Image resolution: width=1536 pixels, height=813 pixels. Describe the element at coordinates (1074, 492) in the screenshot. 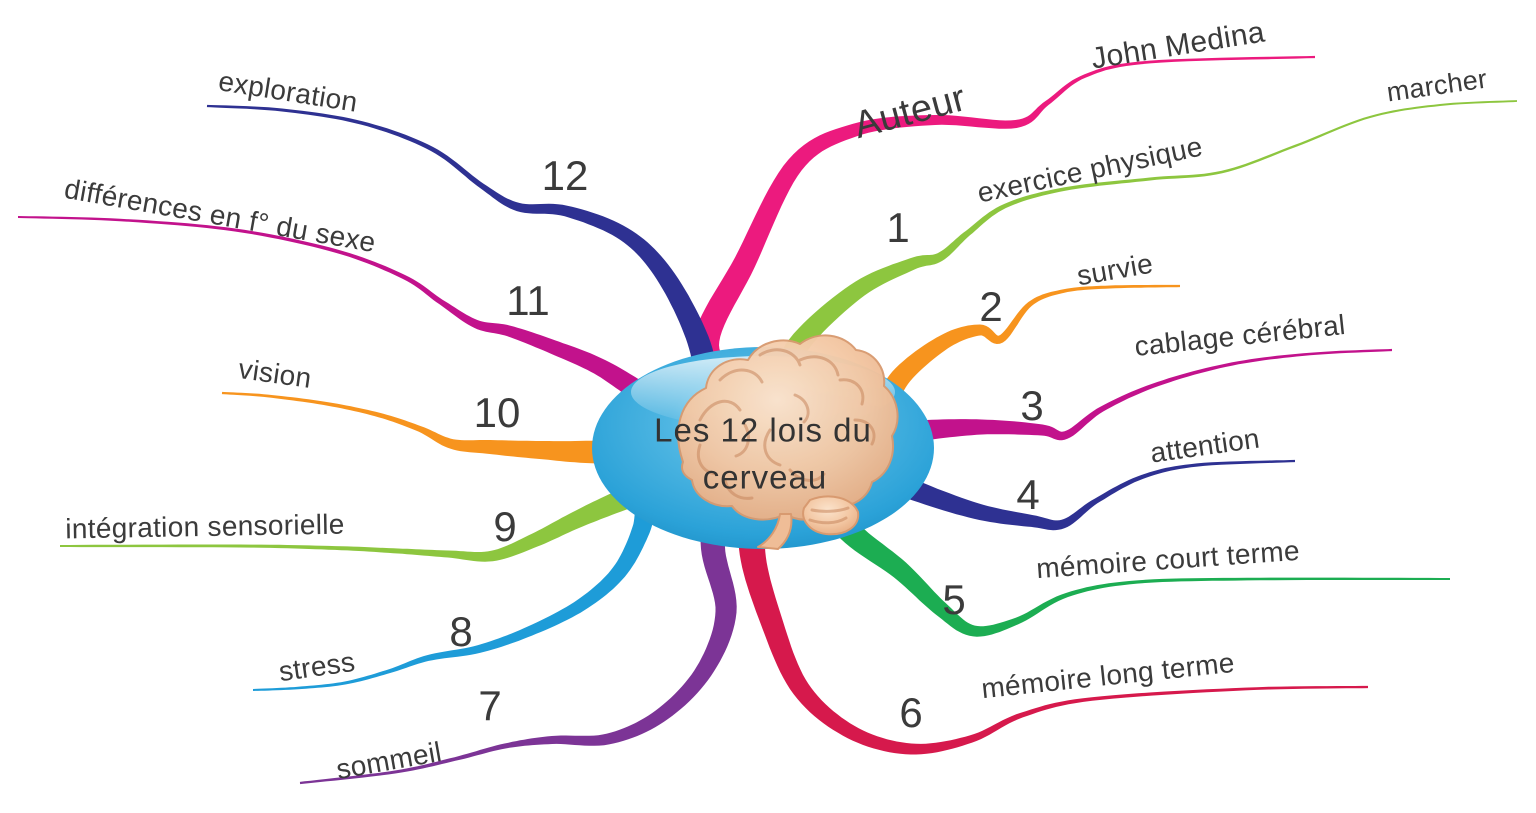

I see `branch-path-attention` at that location.